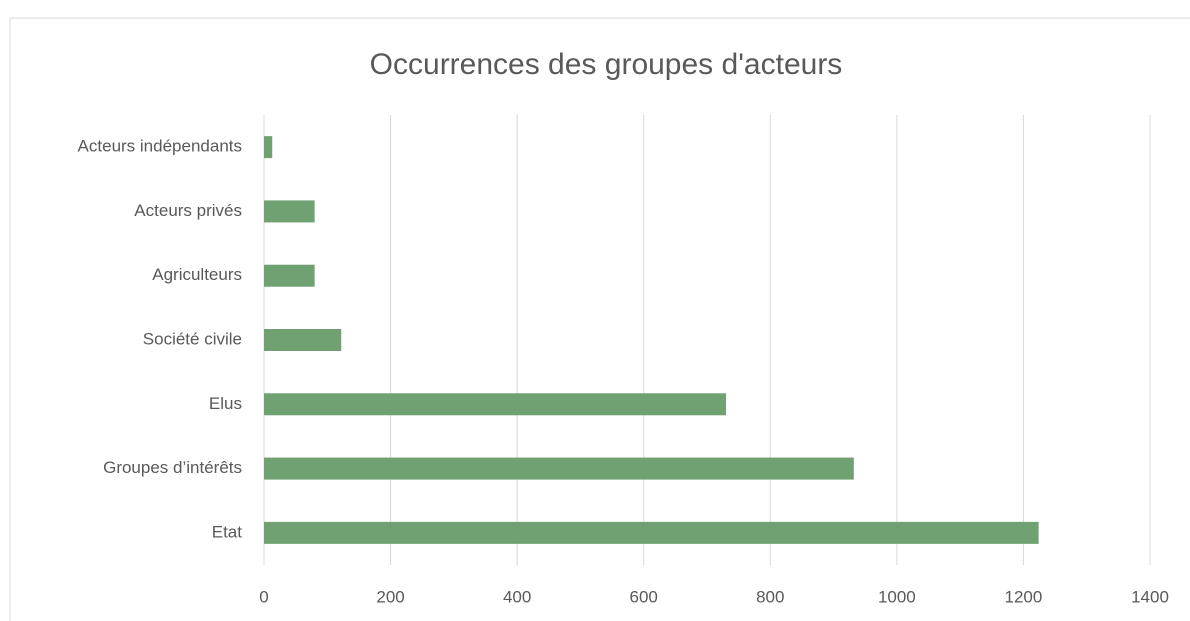 The width and height of the screenshot is (1190, 621). Describe the element at coordinates (606, 64) in the screenshot. I see `chart-title: Occurrences des groupes d'acteurs` at that location.